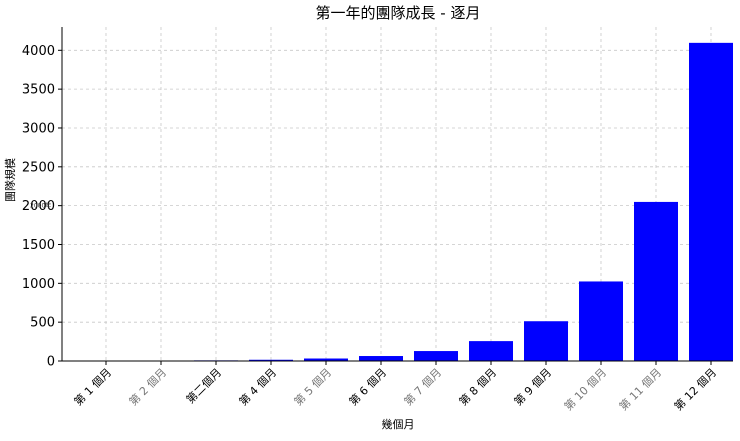  What do you see at coordinates (312, 386) in the screenshot?
I see `x-tick-label: 第 5 個月` at bounding box center [312, 386].